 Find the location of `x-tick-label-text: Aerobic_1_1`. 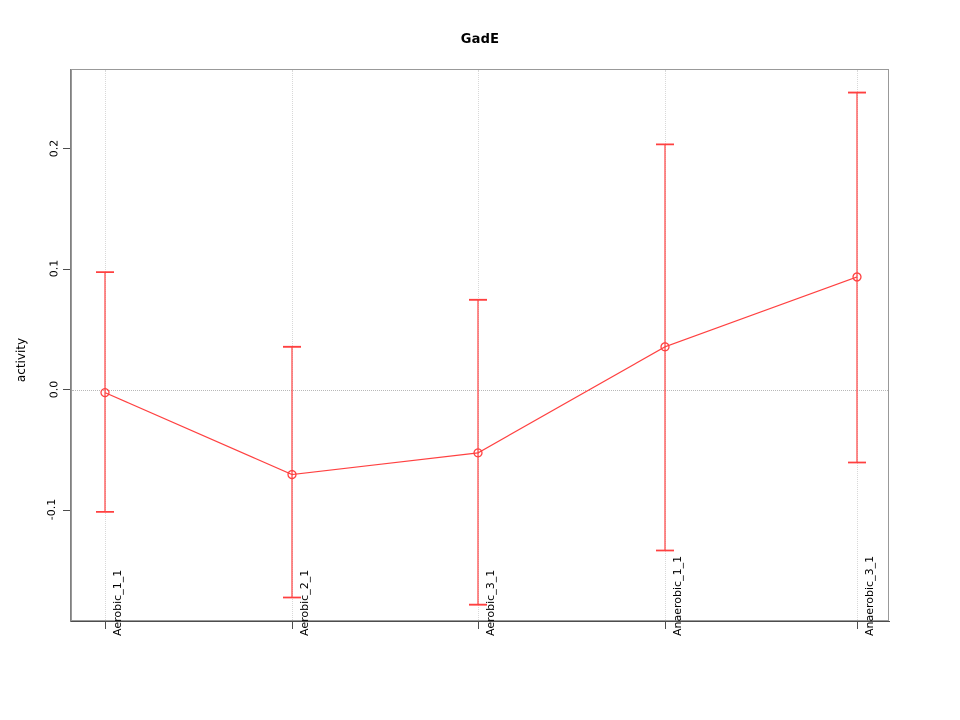

x-tick-label-text: Aerobic_1_1 is located at coordinates (117, 602).